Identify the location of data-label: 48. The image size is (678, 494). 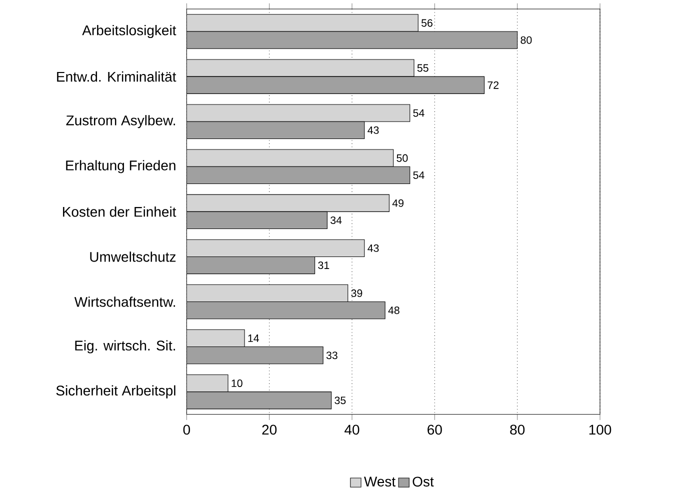
(394, 310).